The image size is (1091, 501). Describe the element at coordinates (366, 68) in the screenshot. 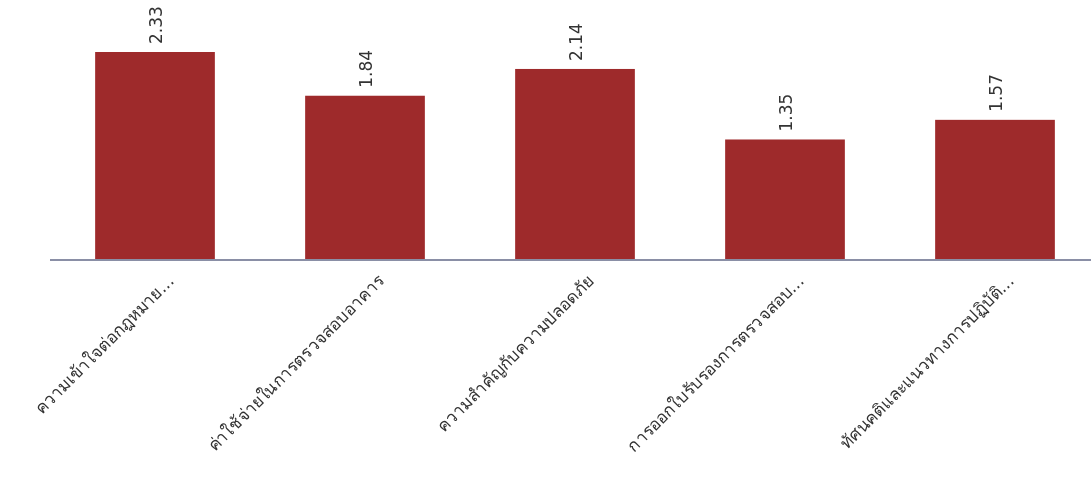

I see `data-label: 1.84` at that location.